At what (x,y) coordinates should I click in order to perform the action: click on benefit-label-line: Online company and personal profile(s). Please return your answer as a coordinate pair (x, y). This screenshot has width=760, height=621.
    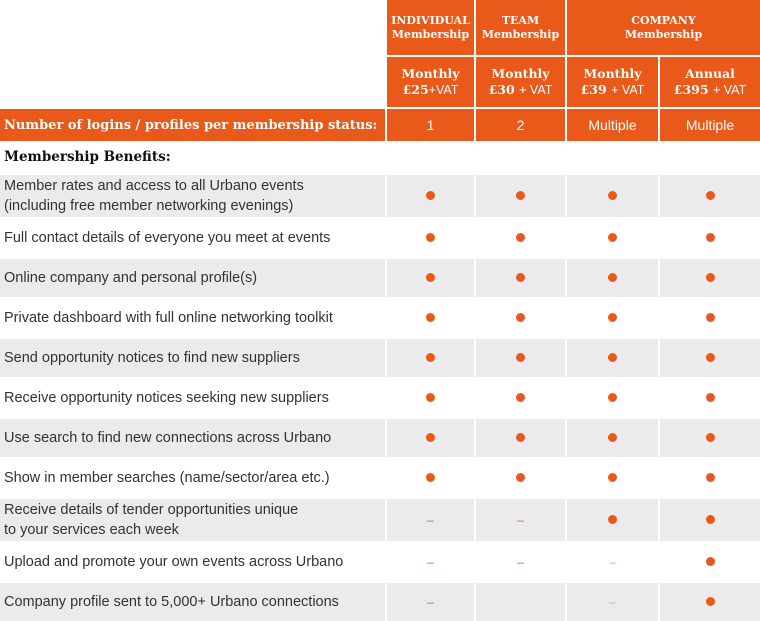
    Looking at the image, I should click on (131, 278).